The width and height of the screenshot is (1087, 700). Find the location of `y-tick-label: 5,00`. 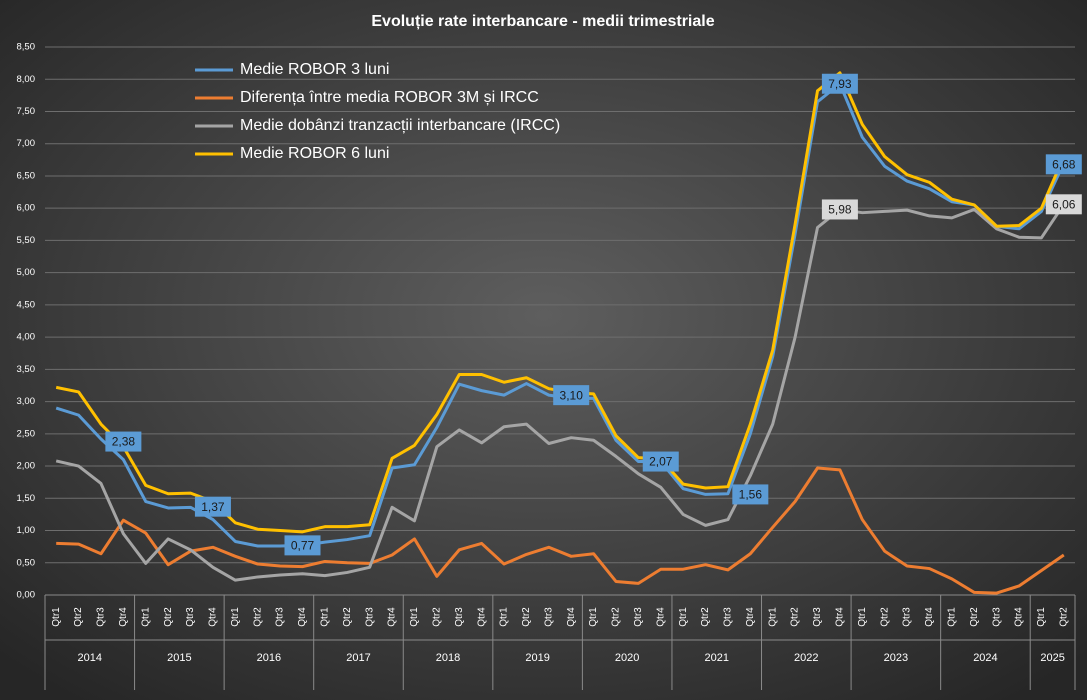

y-tick-label: 5,00 is located at coordinates (26, 272).